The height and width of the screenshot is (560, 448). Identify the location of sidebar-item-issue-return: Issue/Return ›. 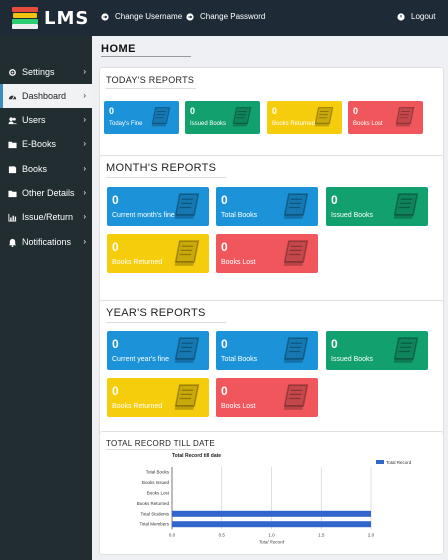
(46, 217).